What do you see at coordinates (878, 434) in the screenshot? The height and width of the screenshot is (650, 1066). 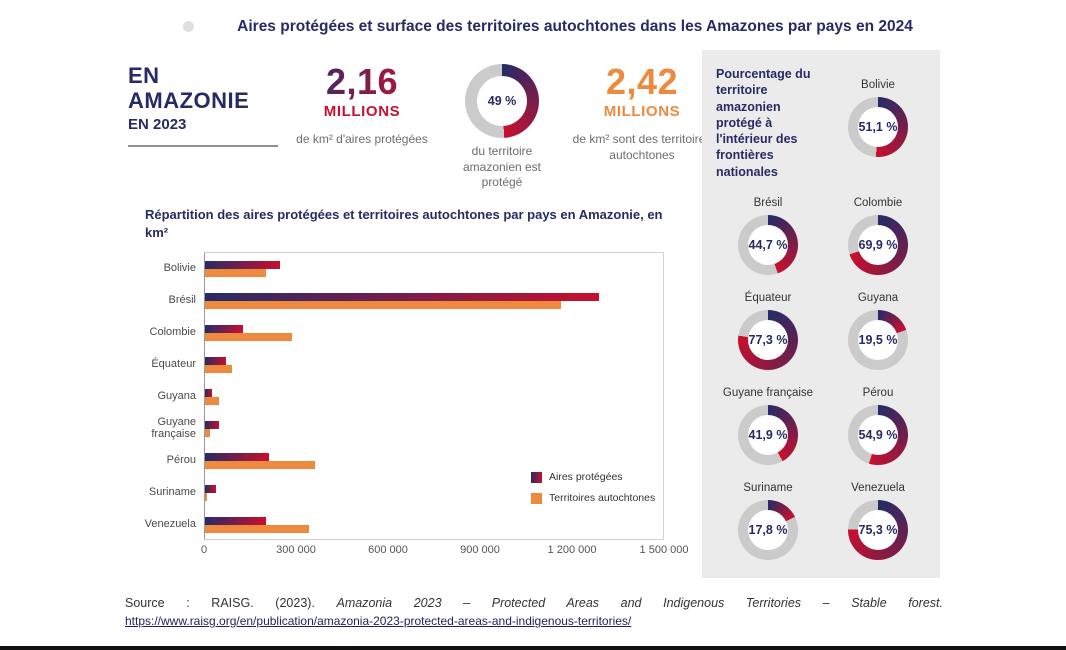 I see `donut-hole: 54,9 %` at bounding box center [878, 434].